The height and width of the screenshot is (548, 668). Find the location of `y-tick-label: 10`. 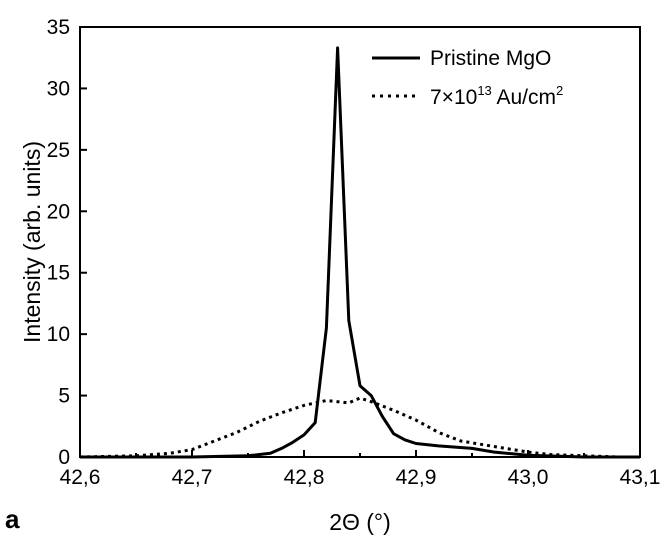

y-tick-label: 10 is located at coordinates (58, 334).